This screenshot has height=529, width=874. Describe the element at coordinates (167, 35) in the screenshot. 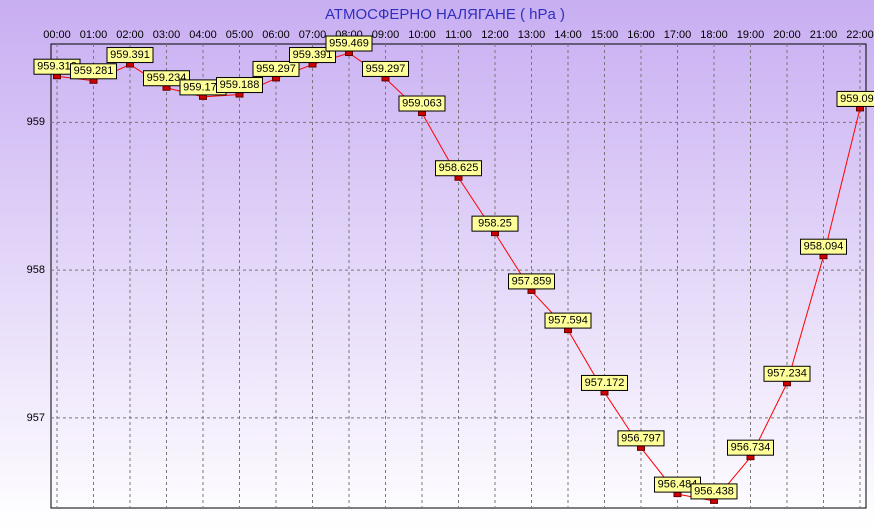

I see `x-tick-label: 03:00` at that location.